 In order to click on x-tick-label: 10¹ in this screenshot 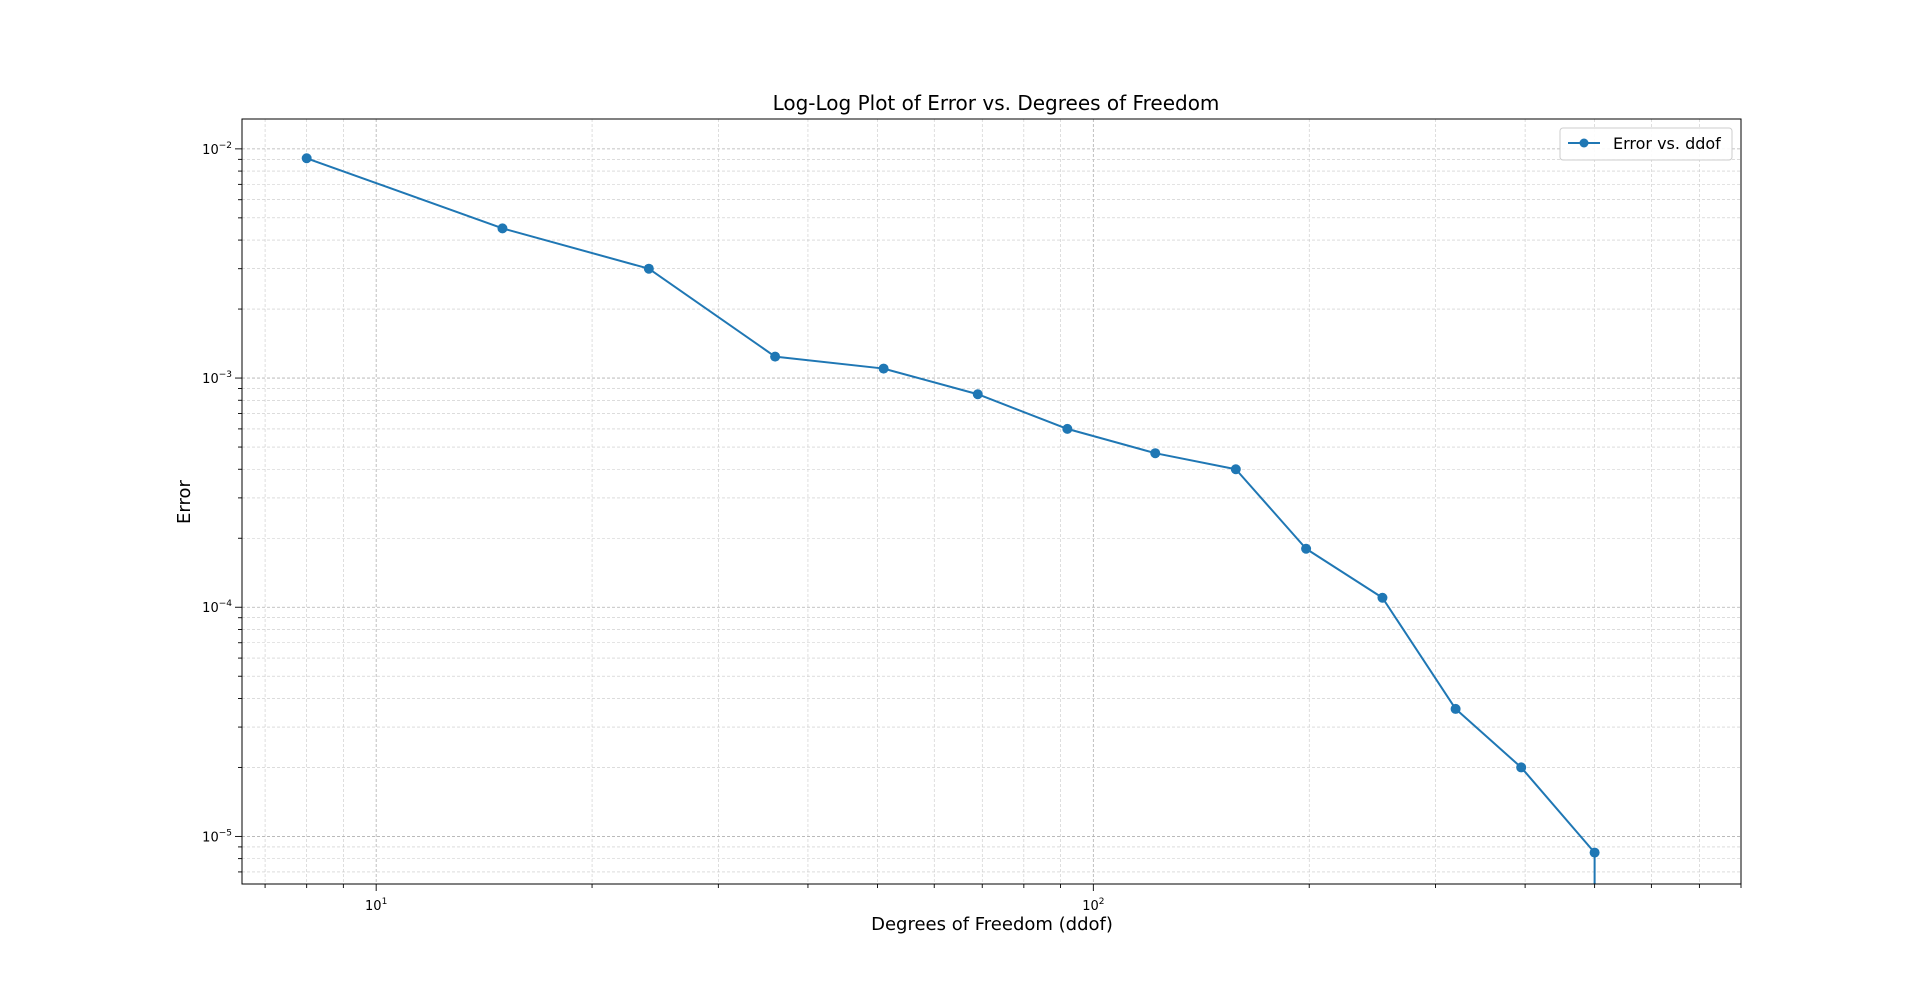, I will do `click(376, 905)`.